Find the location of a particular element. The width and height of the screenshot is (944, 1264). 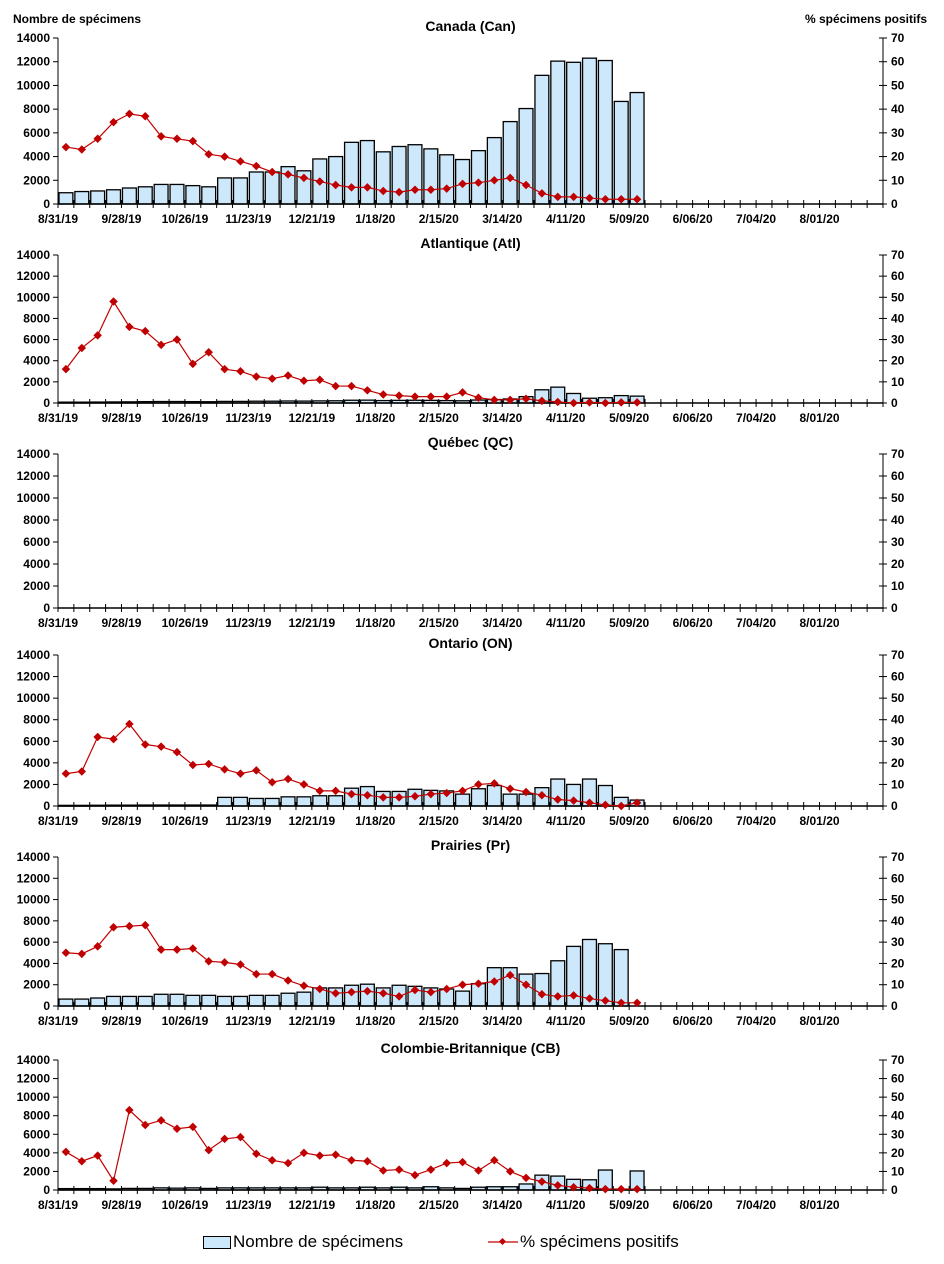

x-tick-label: 12/21/19 is located at coordinates (311, 219).